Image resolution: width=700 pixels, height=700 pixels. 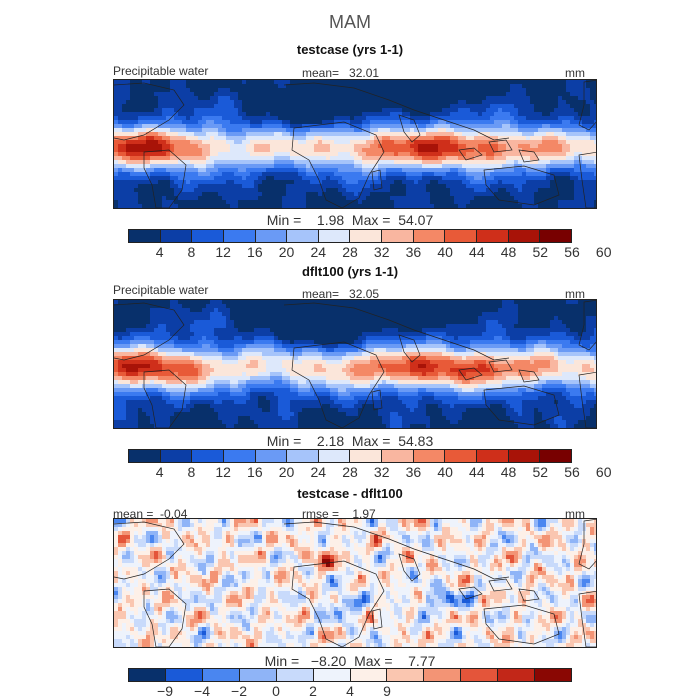 What do you see at coordinates (161, 290) in the screenshot?
I see `panel-2-variable-label: Precipitable water` at bounding box center [161, 290].